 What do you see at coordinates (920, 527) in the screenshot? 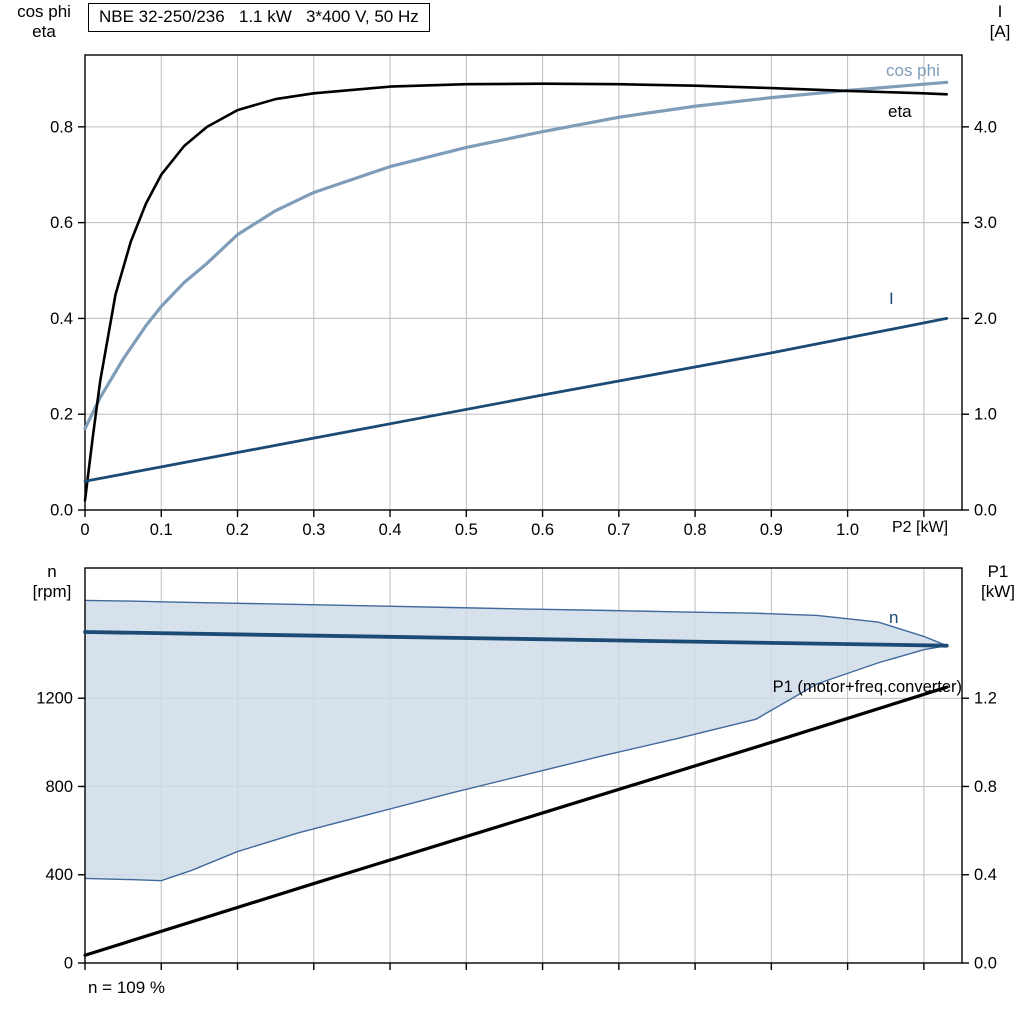
I see `x-axis-label: P2 [kW]` at bounding box center [920, 527].